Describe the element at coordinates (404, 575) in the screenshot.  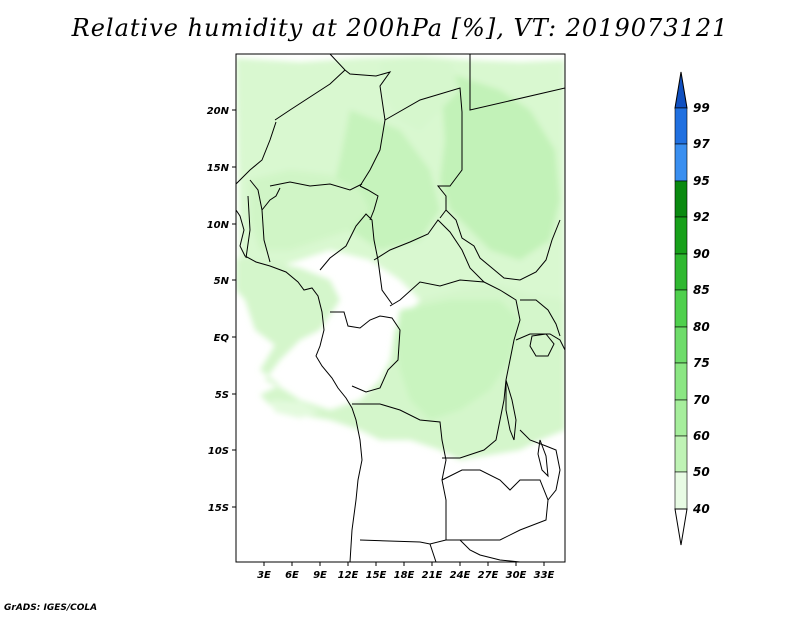
I see `lon-tick-18e: 18E` at that location.